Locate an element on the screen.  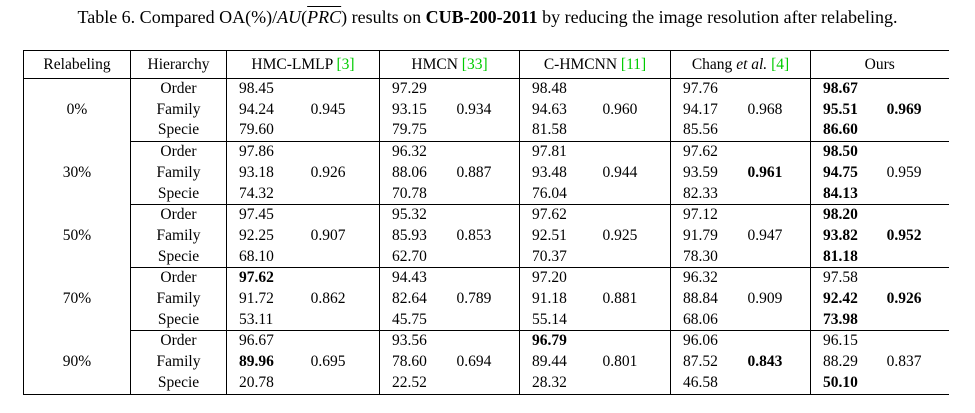
oa-value: 97.20 is located at coordinates (549, 278).